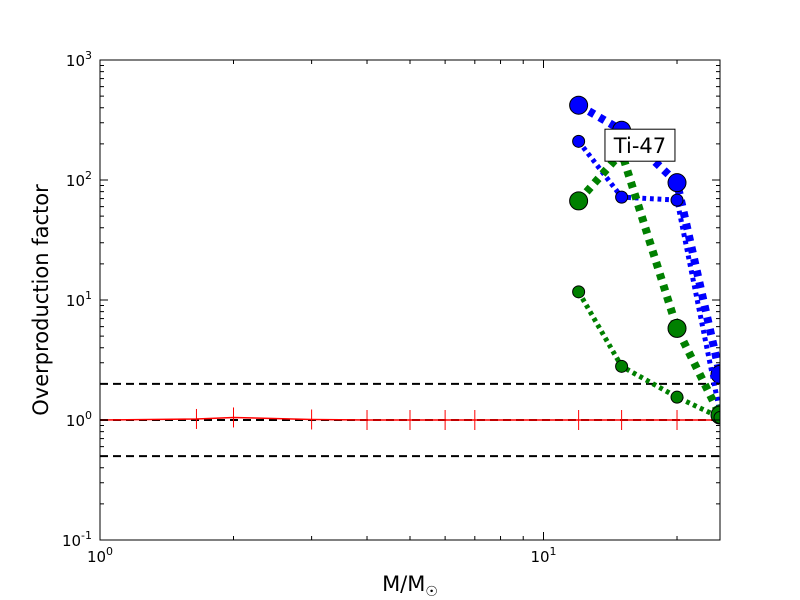 This screenshot has width=800, height=600. Describe the element at coordinates (543, 555) in the screenshot. I see `x-tick-label: 10¹` at that location.